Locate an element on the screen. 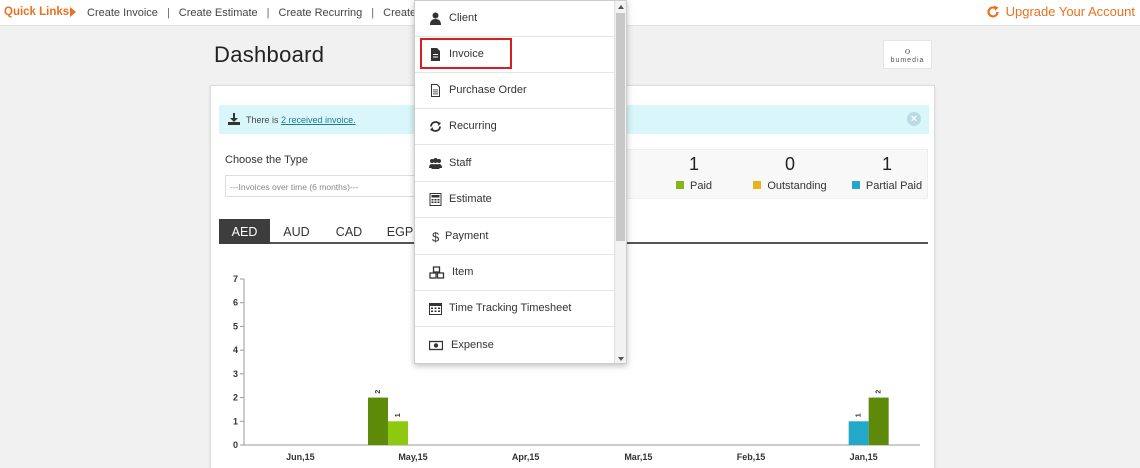 This screenshot has height=468, width=1140. menu-item-payment: $ Payment is located at coordinates (515, 237).